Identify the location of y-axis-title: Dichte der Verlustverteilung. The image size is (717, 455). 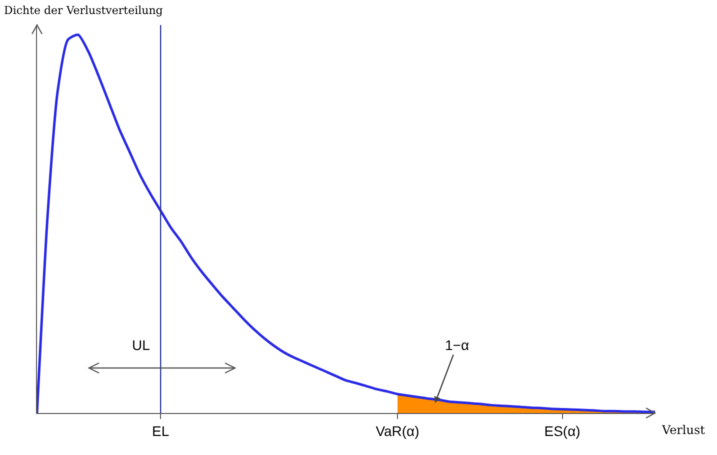
(83, 10).